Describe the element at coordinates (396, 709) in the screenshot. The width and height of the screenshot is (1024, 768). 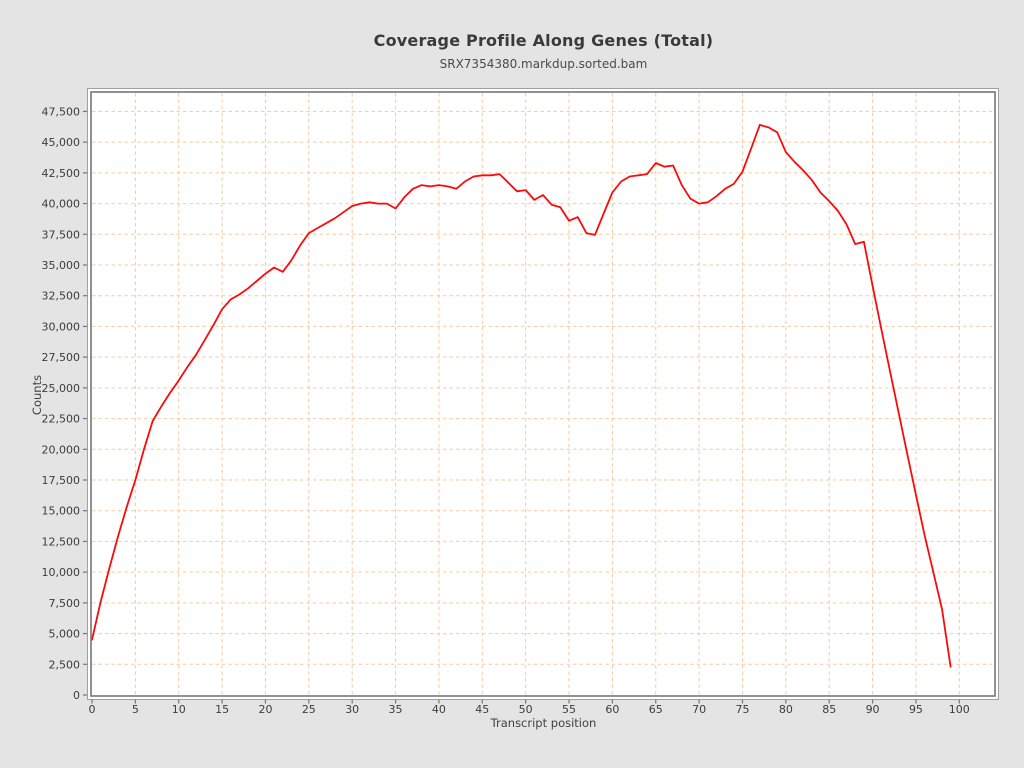
I see `x-tick-label: 35` at that location.